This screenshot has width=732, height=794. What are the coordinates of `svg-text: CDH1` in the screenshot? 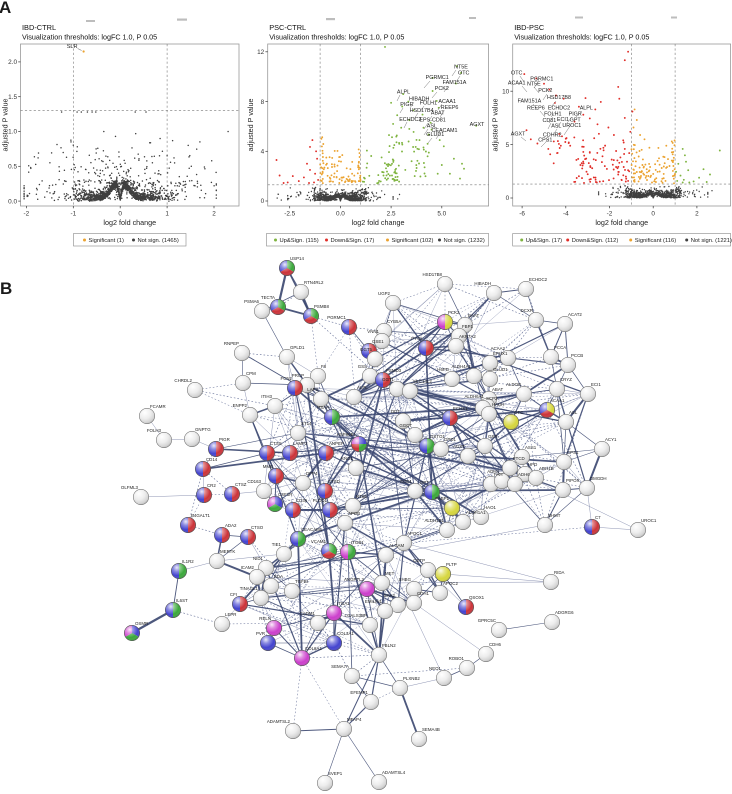 It's located at (423, 593).